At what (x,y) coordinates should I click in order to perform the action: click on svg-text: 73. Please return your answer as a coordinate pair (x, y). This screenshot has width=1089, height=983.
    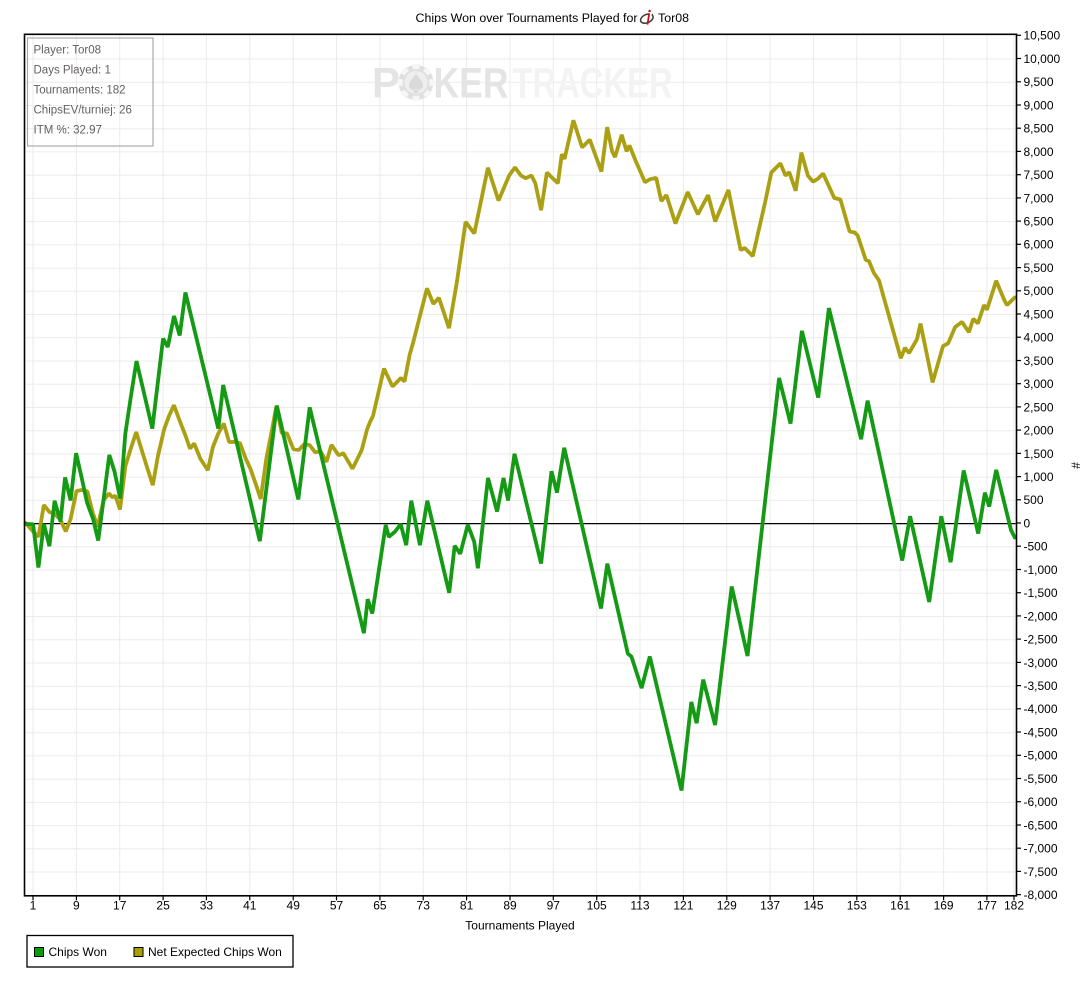
    Looking at the image, I should click on (424, 906).